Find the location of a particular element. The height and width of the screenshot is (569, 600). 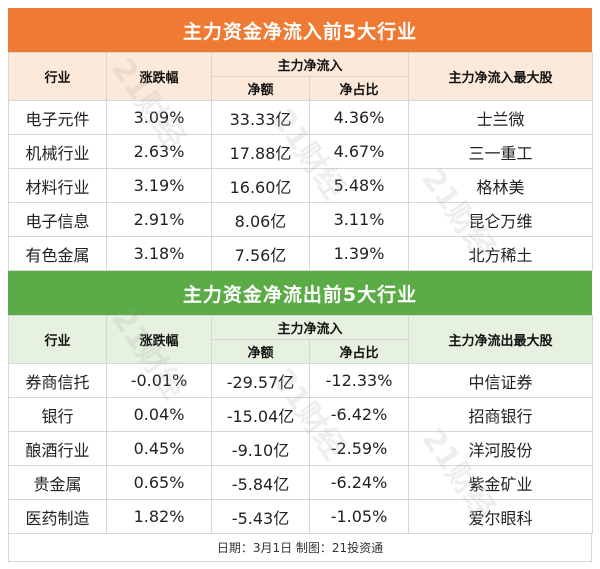

net-amount-cell: 16.60亿 is located at coordinates (260, 185).